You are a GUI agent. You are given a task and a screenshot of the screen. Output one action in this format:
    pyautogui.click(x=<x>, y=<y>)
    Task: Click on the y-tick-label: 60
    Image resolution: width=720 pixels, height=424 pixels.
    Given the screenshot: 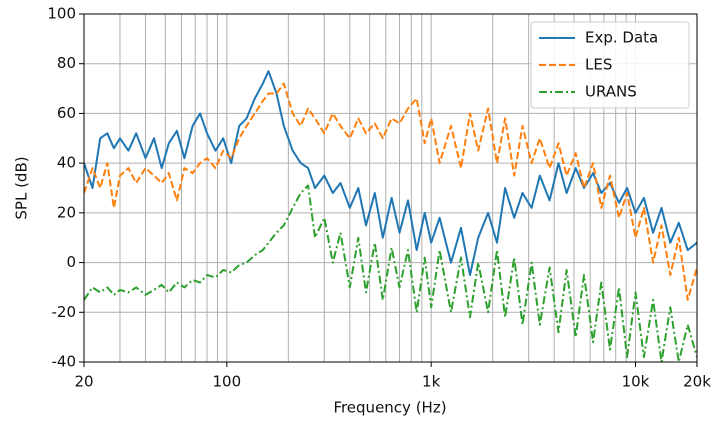 What is the action you would take?
    pyautogui.click(x=66, y=113)
    